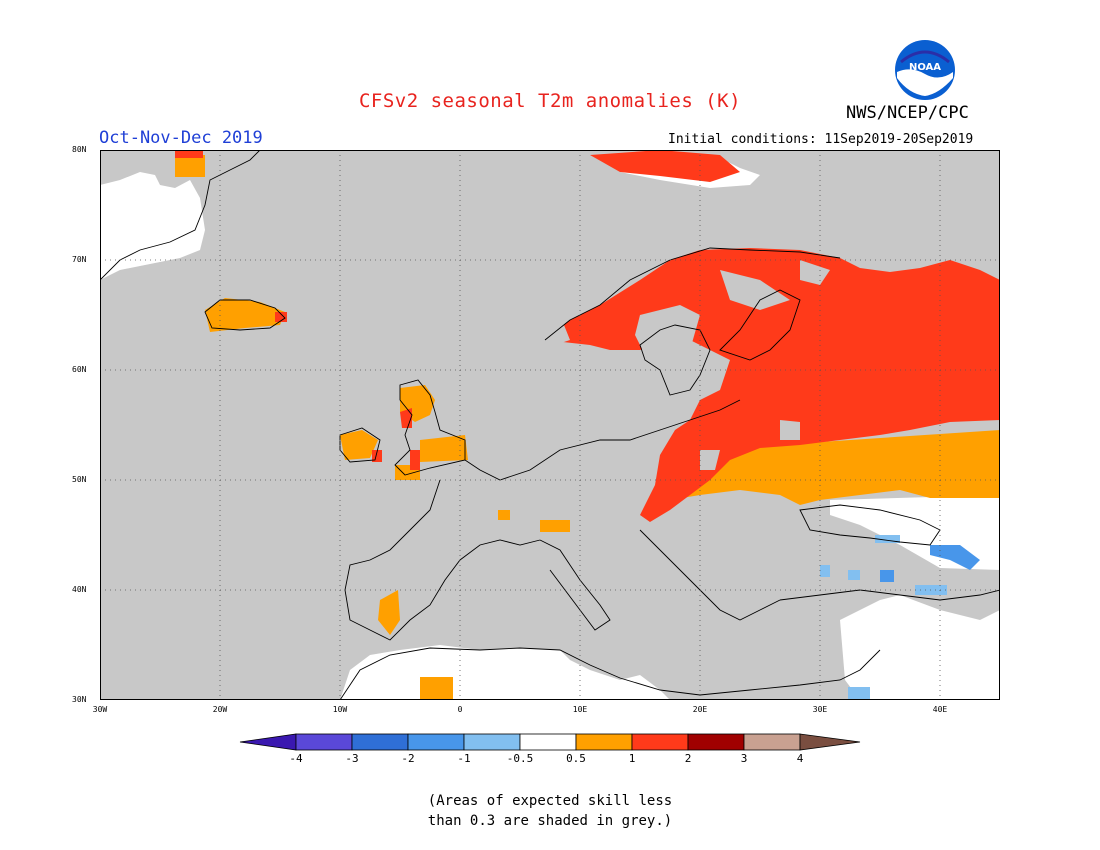 This screenshot has width=1100, height=850. What do you see at coordinates (430, 427) in the screenshot?
I see `great-britain-coast` at bounding box center [430, 427].